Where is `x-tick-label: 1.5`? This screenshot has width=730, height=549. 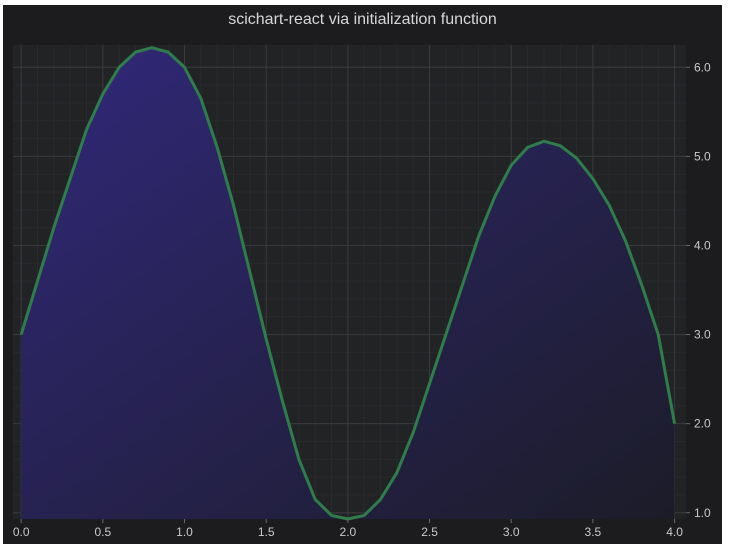
x-tick-label: 1.5 is located at coordinates (266, 532).